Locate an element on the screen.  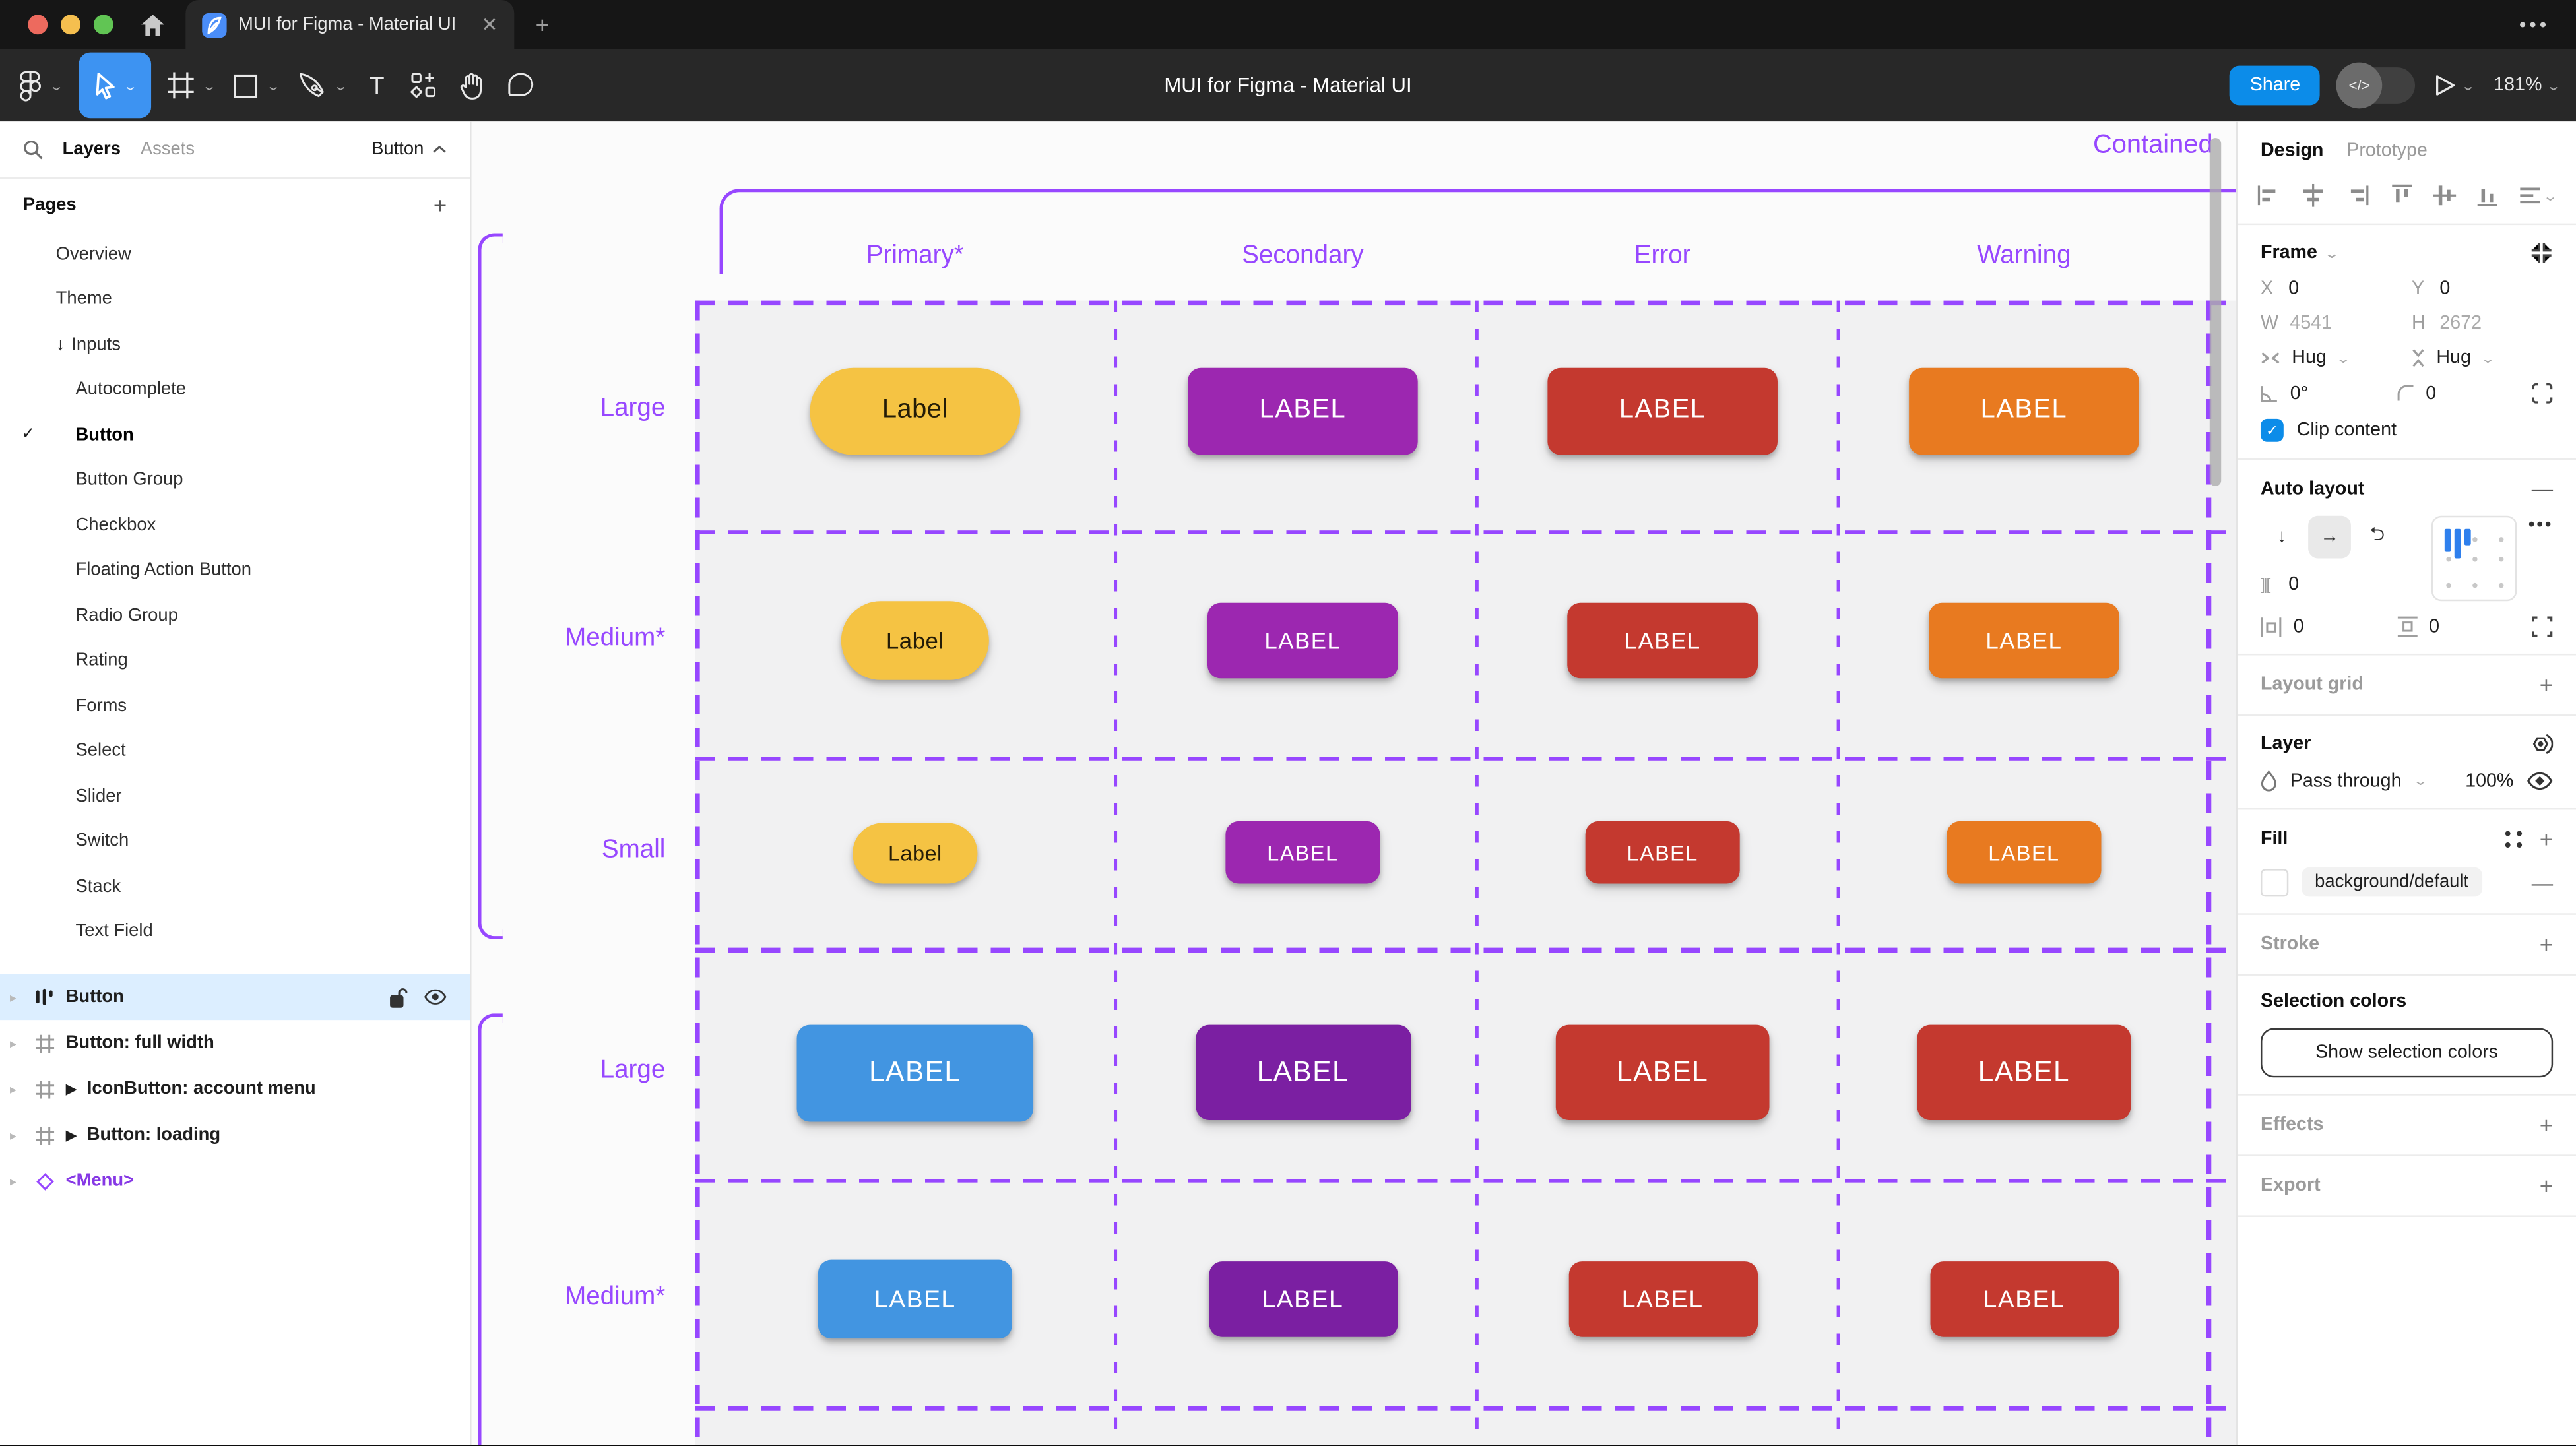
layer-row-iconbutton-account-menu: ▸ ▶ IconButton: account menu is located at coordinates (235, 1089).